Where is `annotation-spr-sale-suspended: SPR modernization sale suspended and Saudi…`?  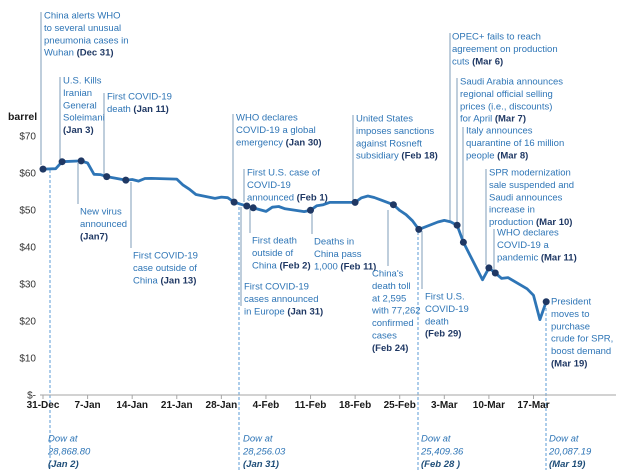 annotation-spr-sale-suspended: SPR modernization sale suspended and Saudi… is located at coordinates (531, 198).